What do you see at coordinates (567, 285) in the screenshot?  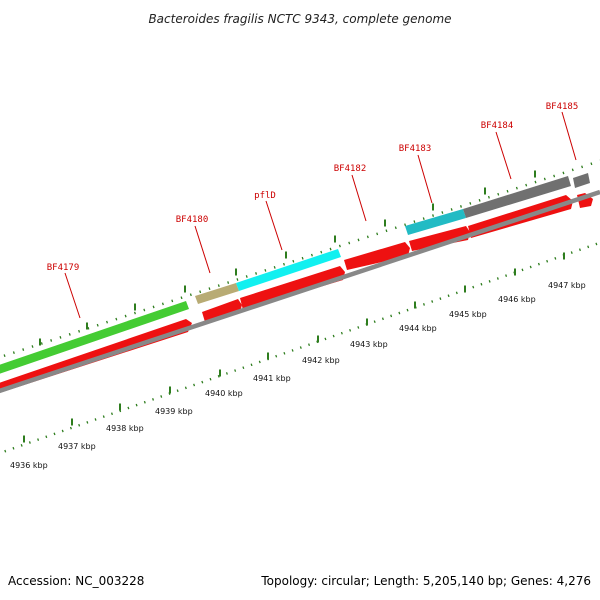 I see `kbp-tick-label: 4947 kbp` at bounding box center [567, 285].